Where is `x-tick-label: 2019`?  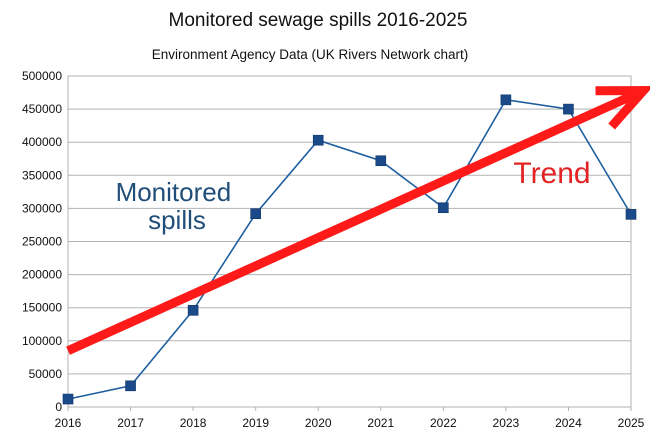
x-tick-label: 2019 is located at coordinates (255, 423).